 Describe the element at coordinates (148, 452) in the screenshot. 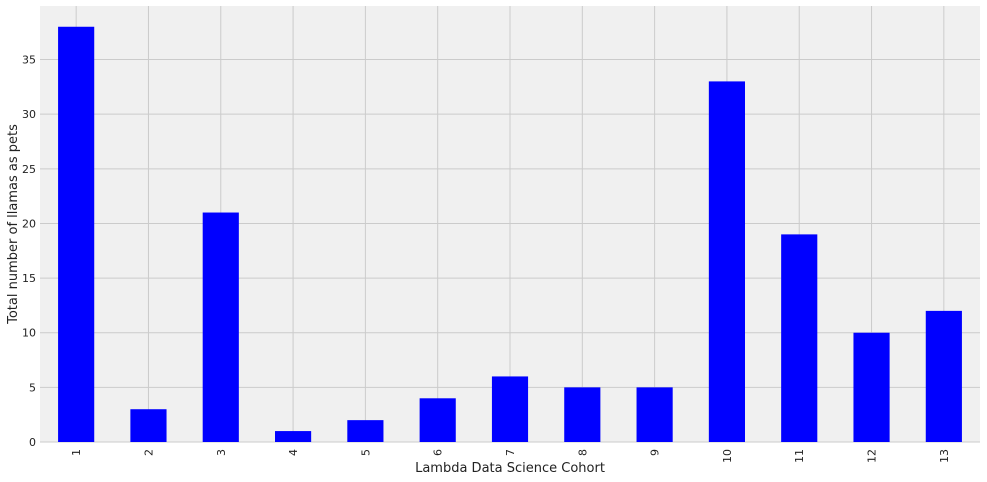

I see `x-tick-label: 2` at that location.